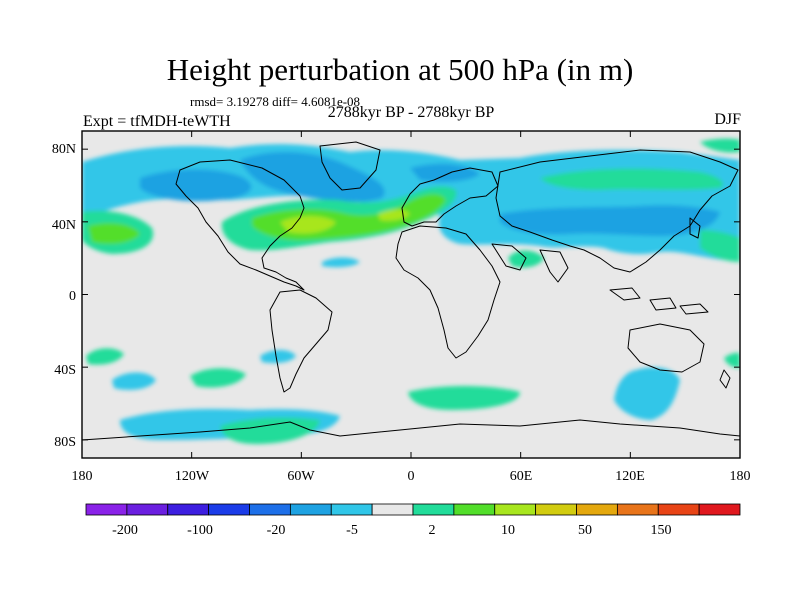 The width and height of the screenshot is (800, 600). What do you see at coordinates (64, 149) in the screenshot?
I see `lat-tick-label: 80N` at bounding box center [64, 149].